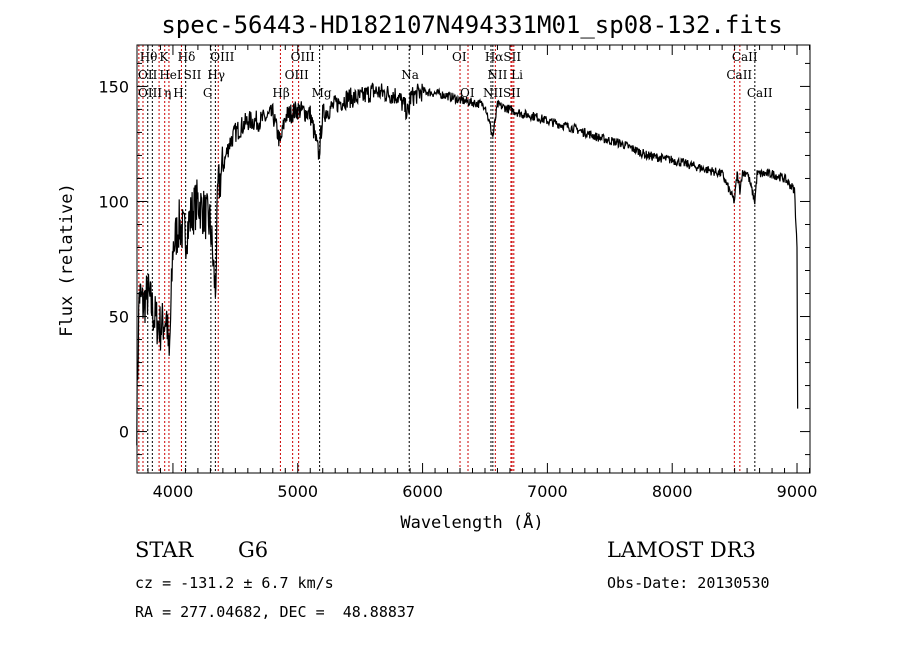 The height and width of the screenshot is (649, 900). I want to click on y-tick-label: 150, so click(113, 86).